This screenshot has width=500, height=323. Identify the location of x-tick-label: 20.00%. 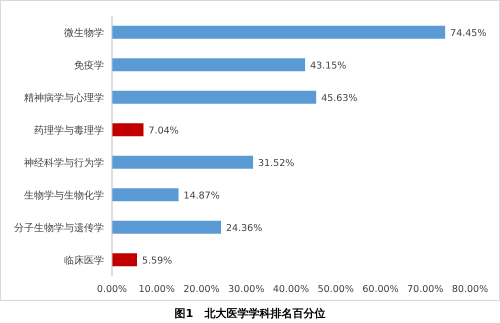
(201, 289).